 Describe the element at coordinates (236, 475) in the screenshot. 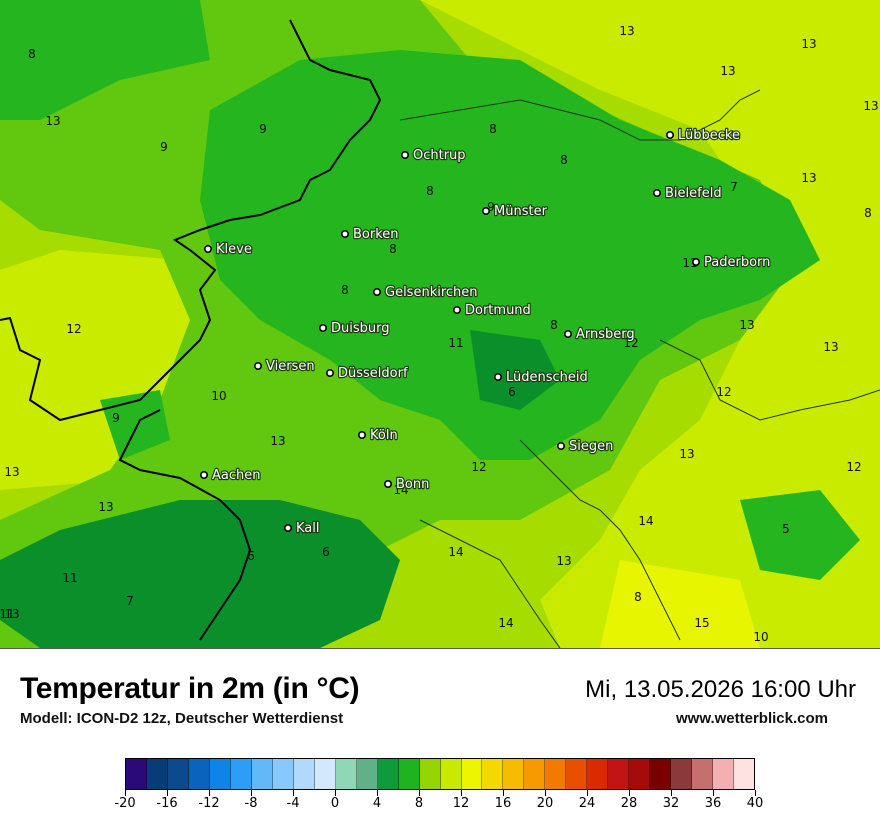

I see `city-label: Aachen` at that location.